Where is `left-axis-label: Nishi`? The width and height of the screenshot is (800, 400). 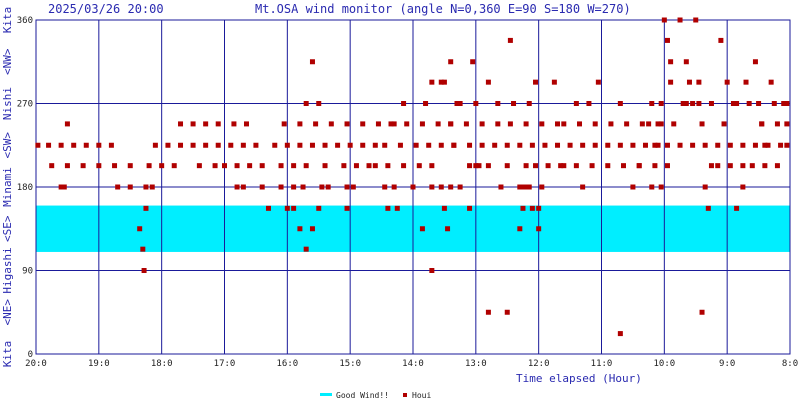
left-axis-label: Nishi is located at coordinates (7, 103).